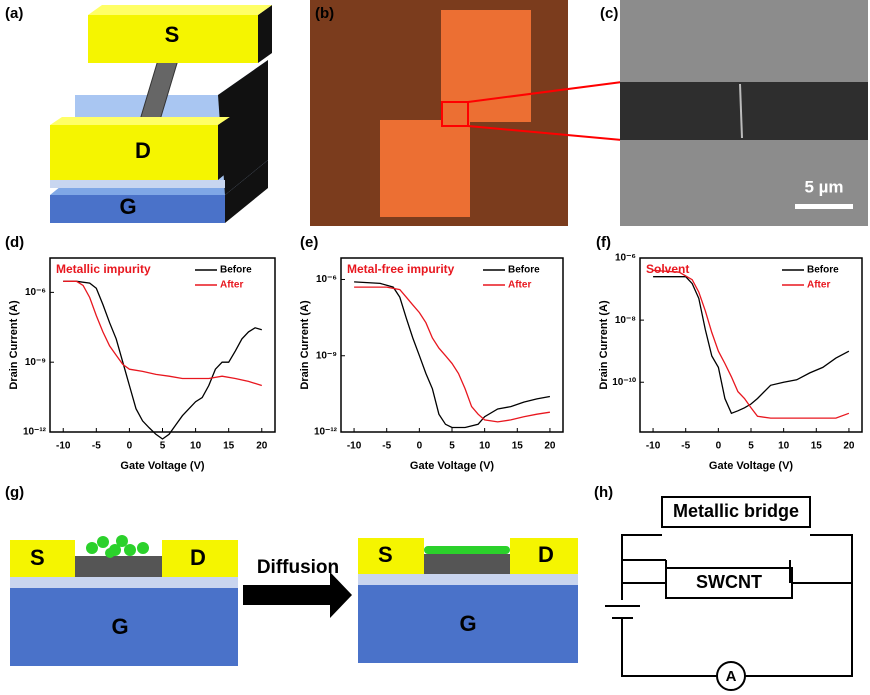  Describe the element at coordinates (161, 114) in the screenshot. I see `device-3d` at that location.